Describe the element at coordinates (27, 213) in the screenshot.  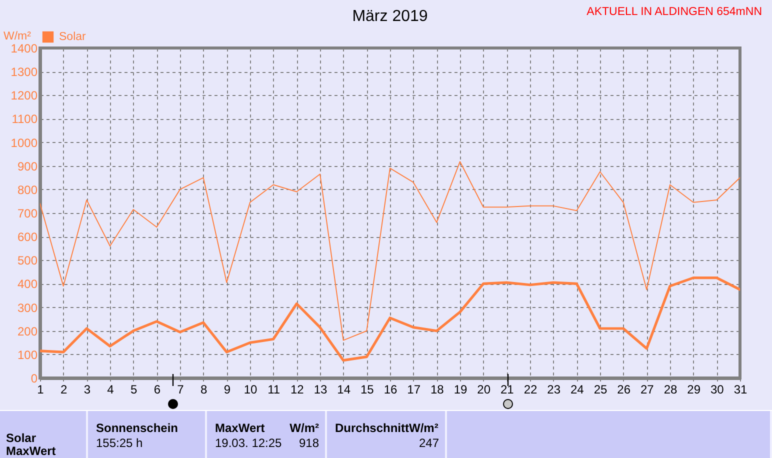
I see `y-tick-label: 700` at that location.